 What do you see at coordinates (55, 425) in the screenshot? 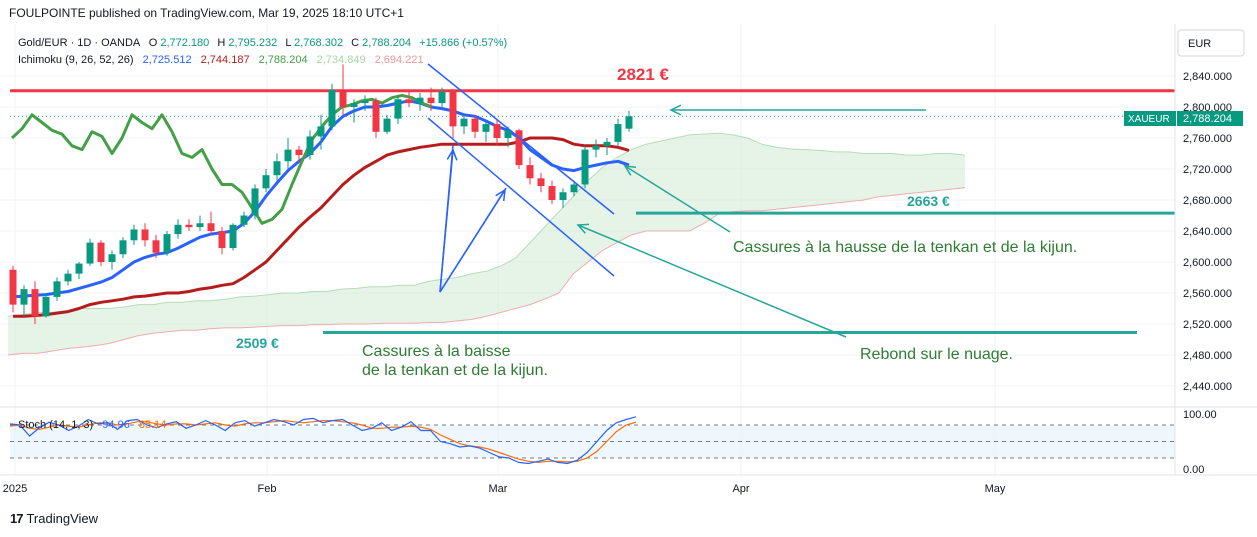
I see `stoch-label: Stoch (14, 1, 3)` at bounding box center [55, 425].